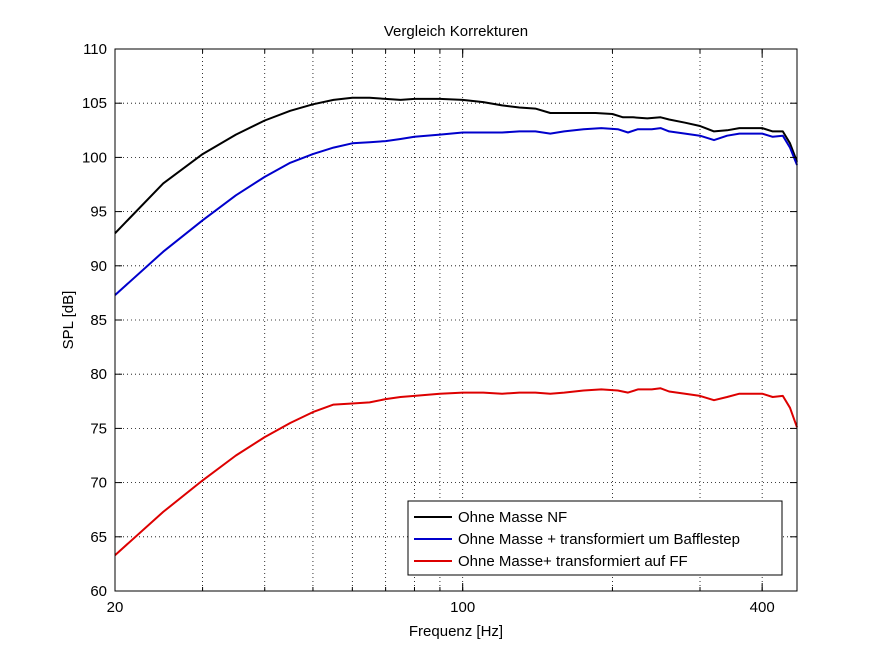 This screenshot has height=666, width=881. I want to click on chart-title: Vergleich Korrekturen, so click(456, 31).